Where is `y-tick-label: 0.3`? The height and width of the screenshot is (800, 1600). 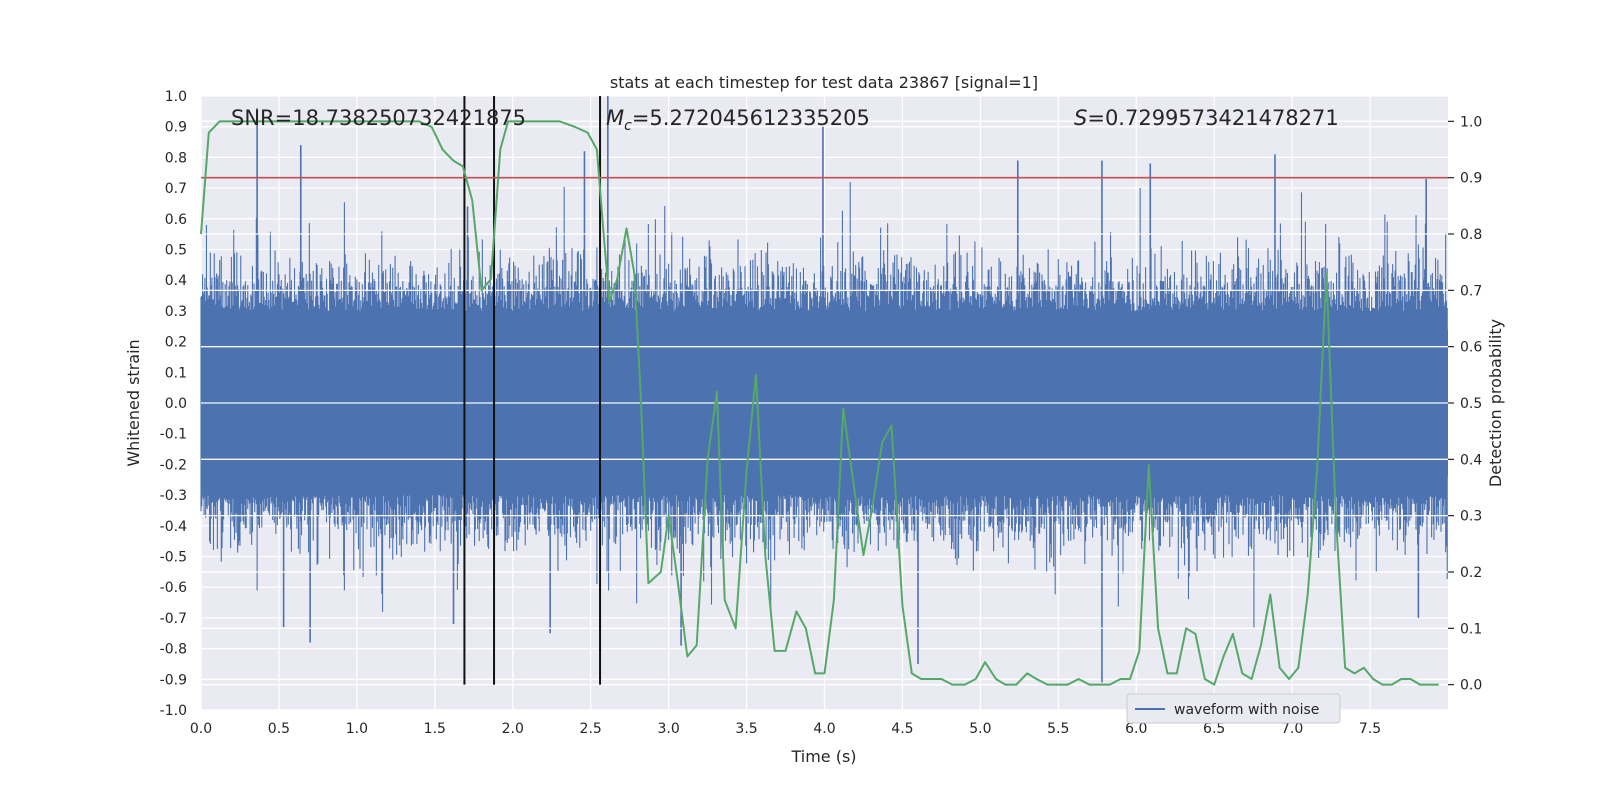
y-tick-label: 0.3 is located at coordinates (176, 312).